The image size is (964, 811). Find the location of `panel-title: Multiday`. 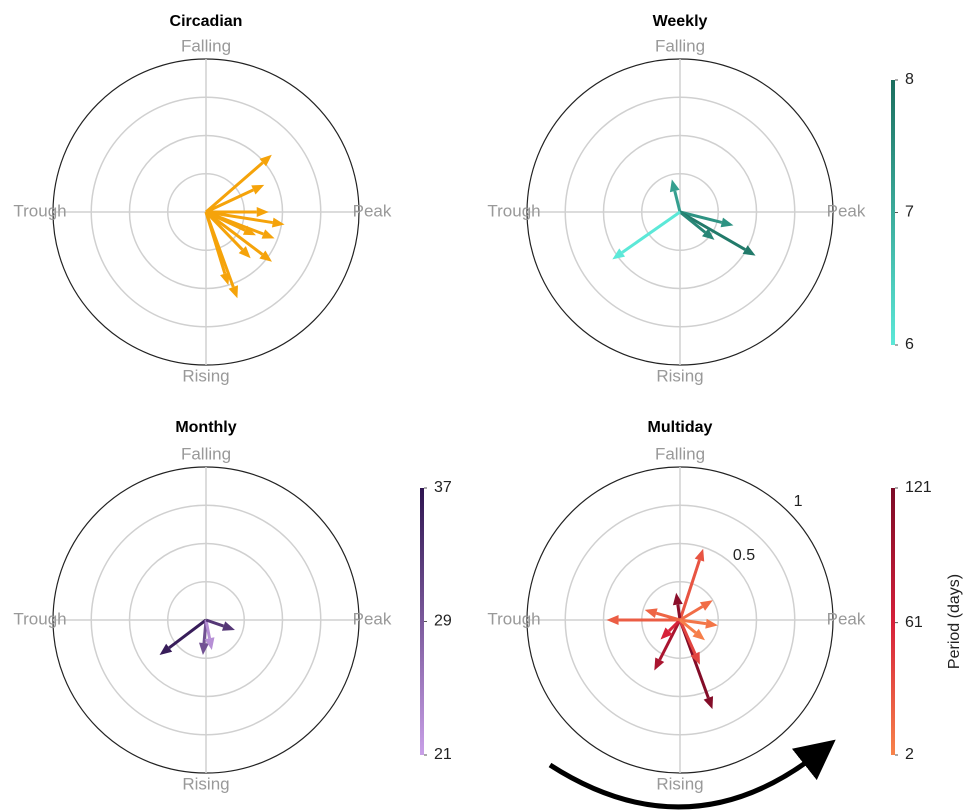

panel-title: Multiday is located at coordinates (680, 427).